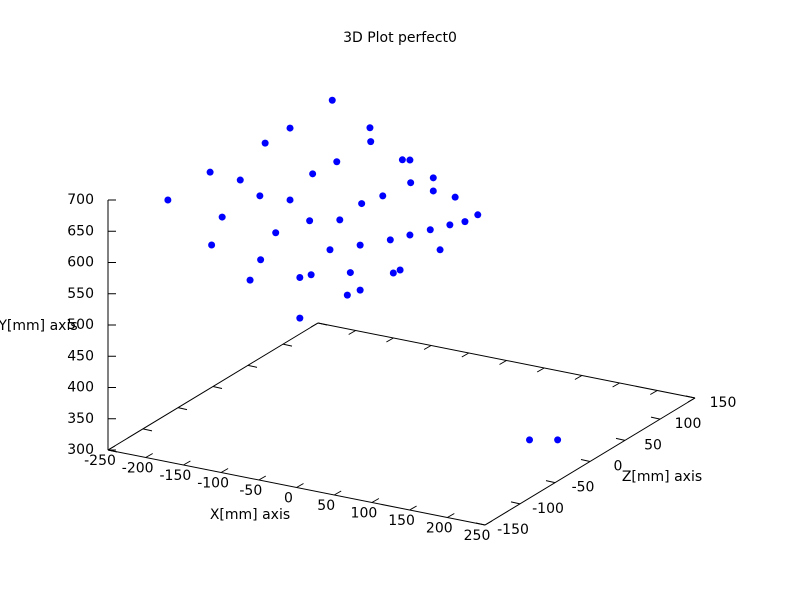  I want to click on z-tick-label: 0, so click(618, 467).